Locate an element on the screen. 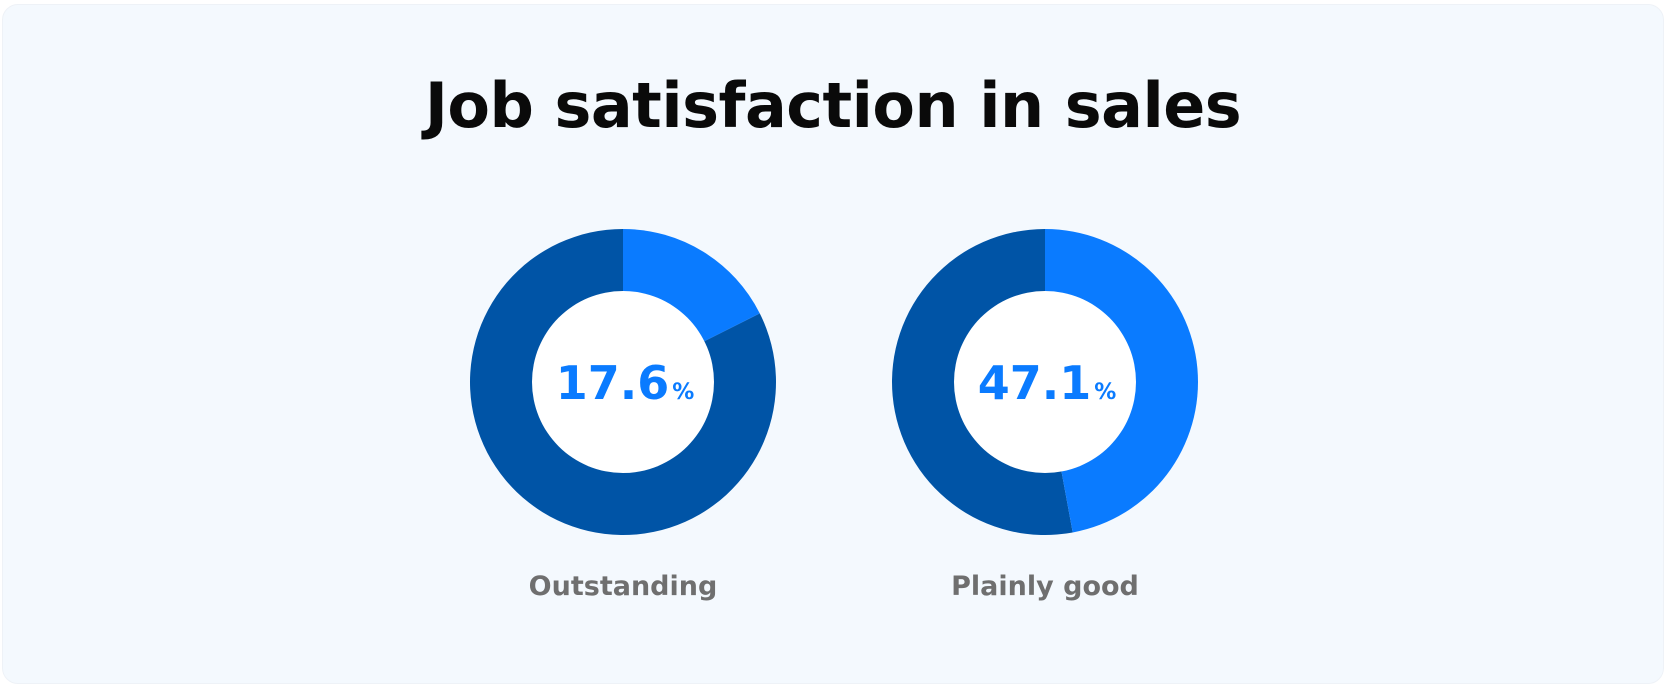 The height and width of the screenshot is (689, 1667). value-unit-outstanding: % is located at coordinates (683, 392).